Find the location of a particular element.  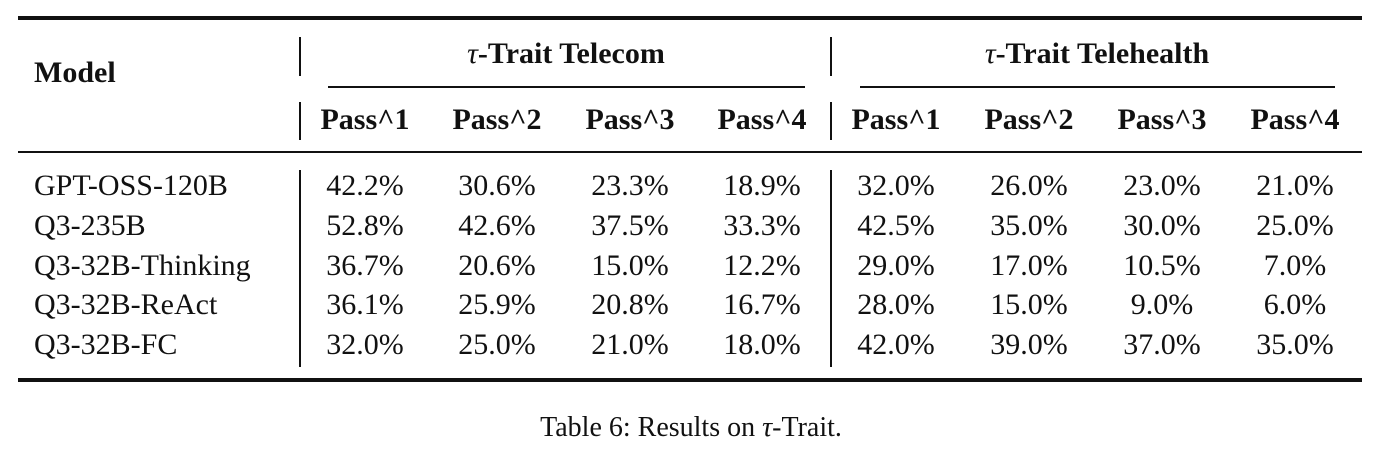

cell: 26.0% is located at coordinates (1029, 185).